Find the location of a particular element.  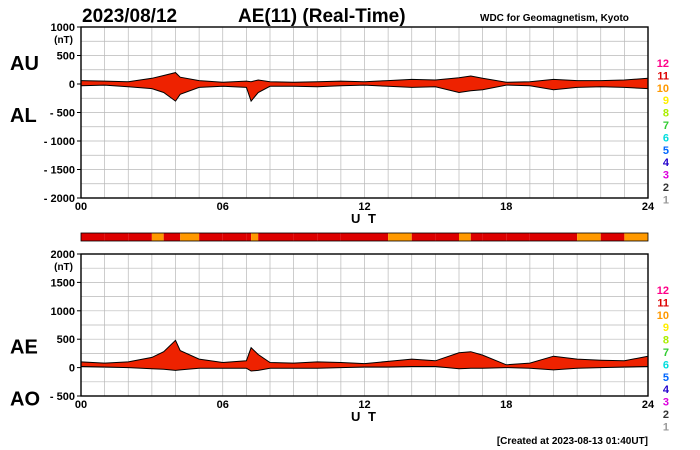

y-tick-label: - 1500 is located at coordinates (59, 171).